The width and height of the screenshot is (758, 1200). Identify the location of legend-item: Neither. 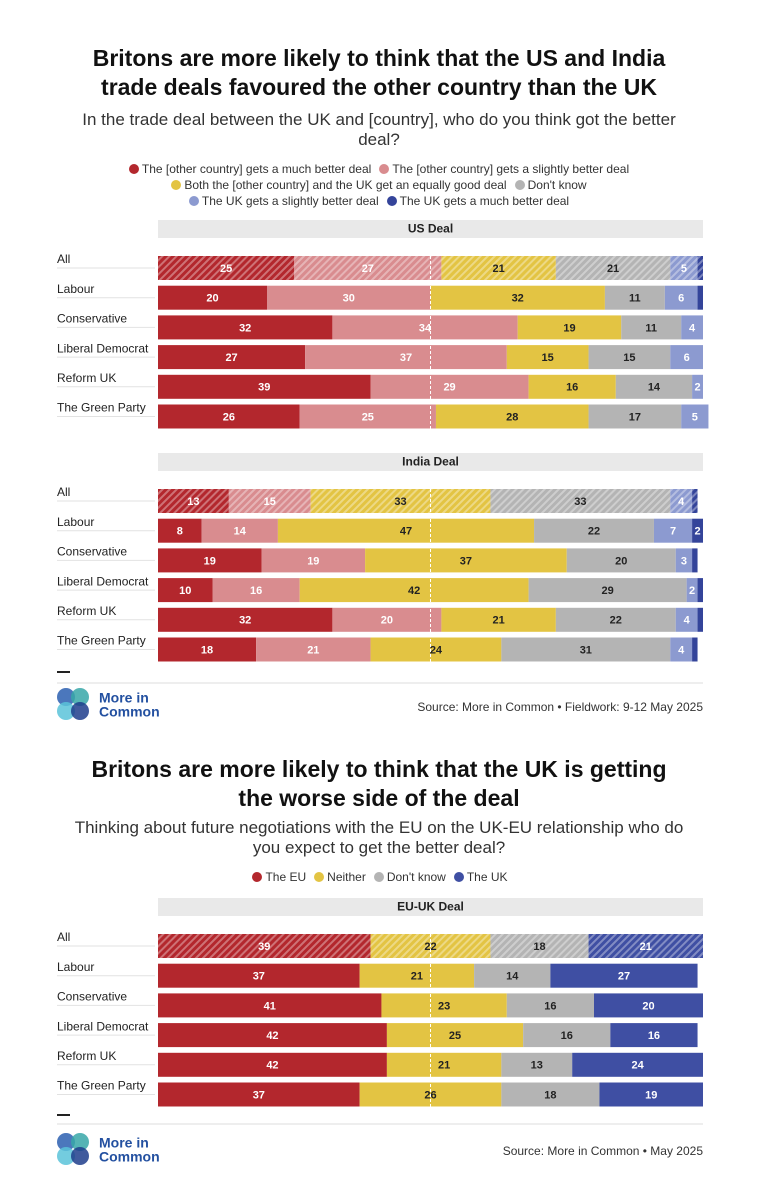
(340, 877).